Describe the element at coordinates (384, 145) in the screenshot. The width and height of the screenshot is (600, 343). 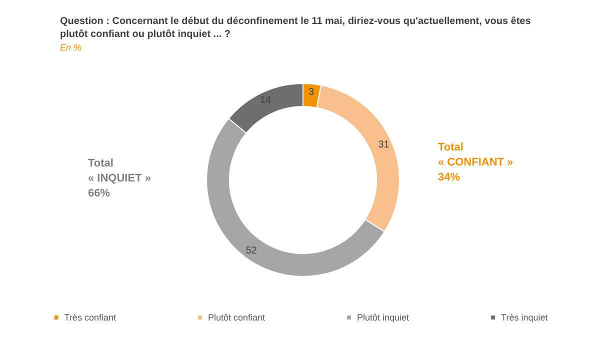
I see `data-label: 31` at that location.